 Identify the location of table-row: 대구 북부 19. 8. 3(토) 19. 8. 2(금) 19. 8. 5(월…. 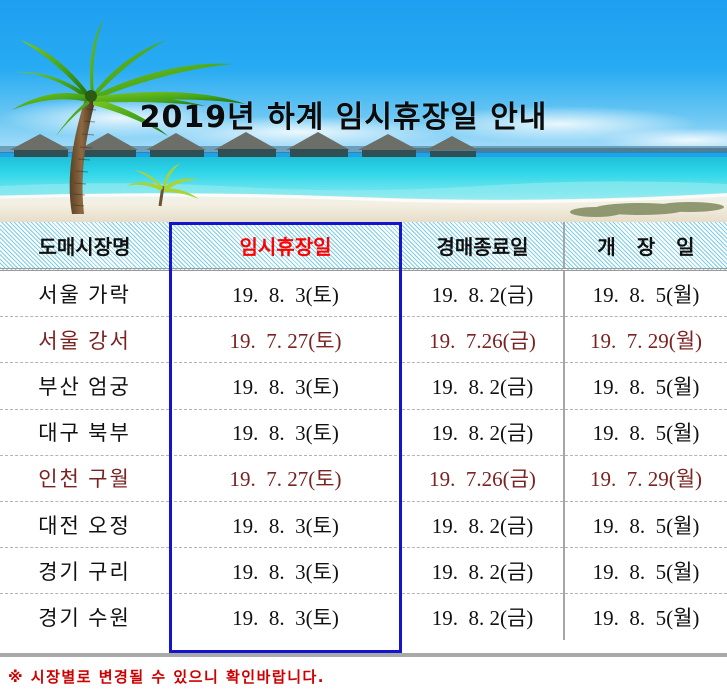
(363, 432).